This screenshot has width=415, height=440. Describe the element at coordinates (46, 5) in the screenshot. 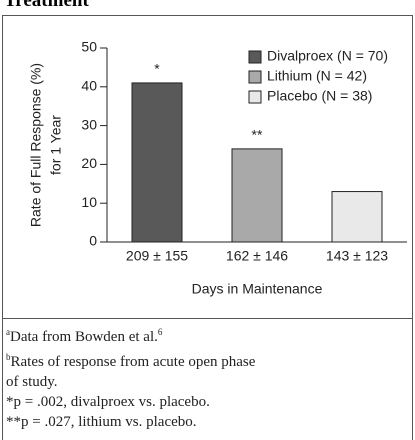

I see `heading: Treatment` at that location.